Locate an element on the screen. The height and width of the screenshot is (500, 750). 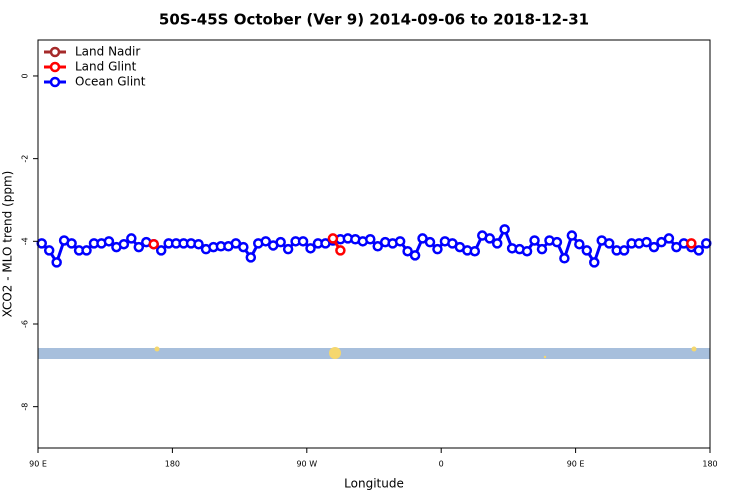
legend-label: Land Glint is located at coordinates (106, 67).